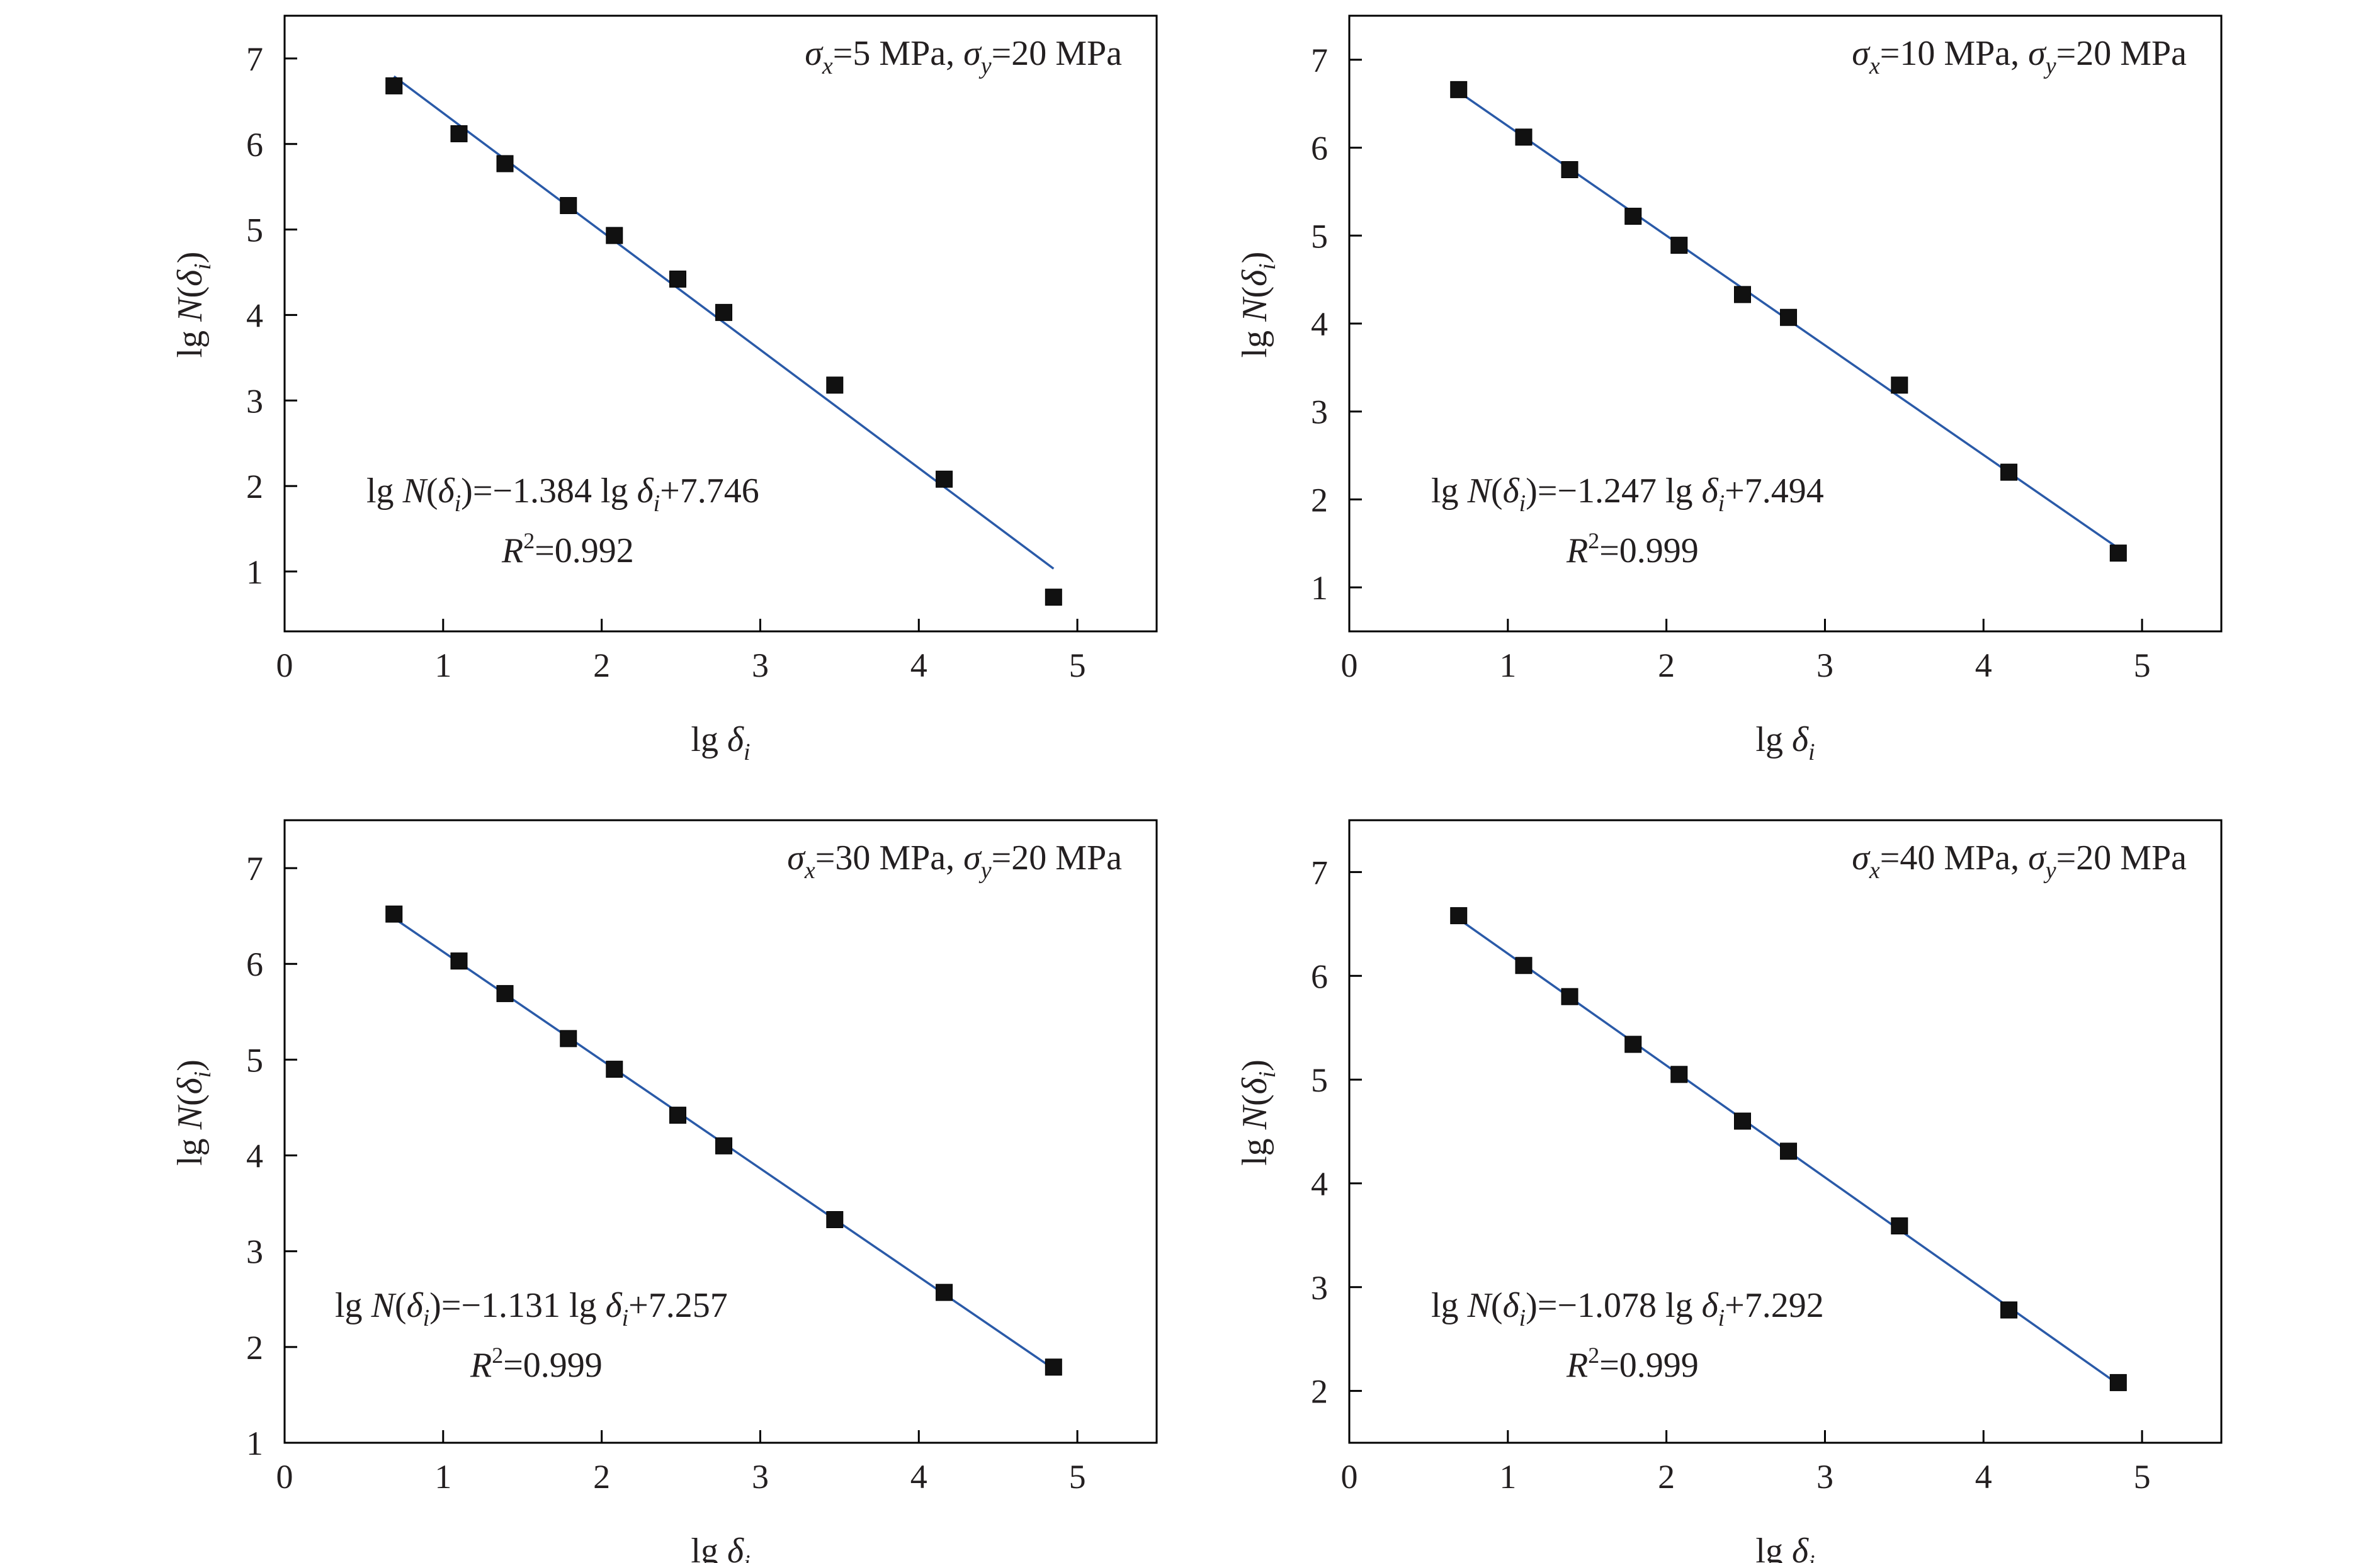 The image size is (2380, 1563). I want to click on fit-equation: lg N(δi)=−1.131 lg δi+7.257, so click(531, 1308).